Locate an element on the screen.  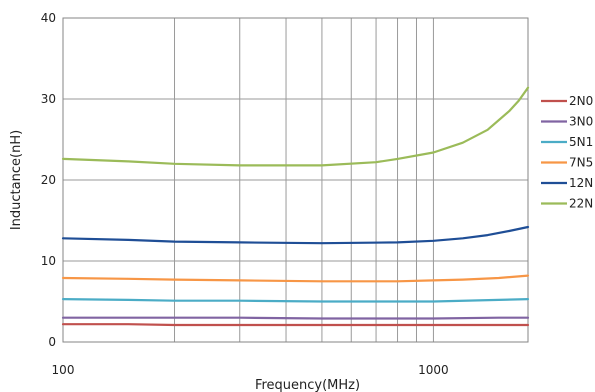
legend: 2N0 3N0 5N1 7N5 12N 22N is located at coordinates (567, 152).